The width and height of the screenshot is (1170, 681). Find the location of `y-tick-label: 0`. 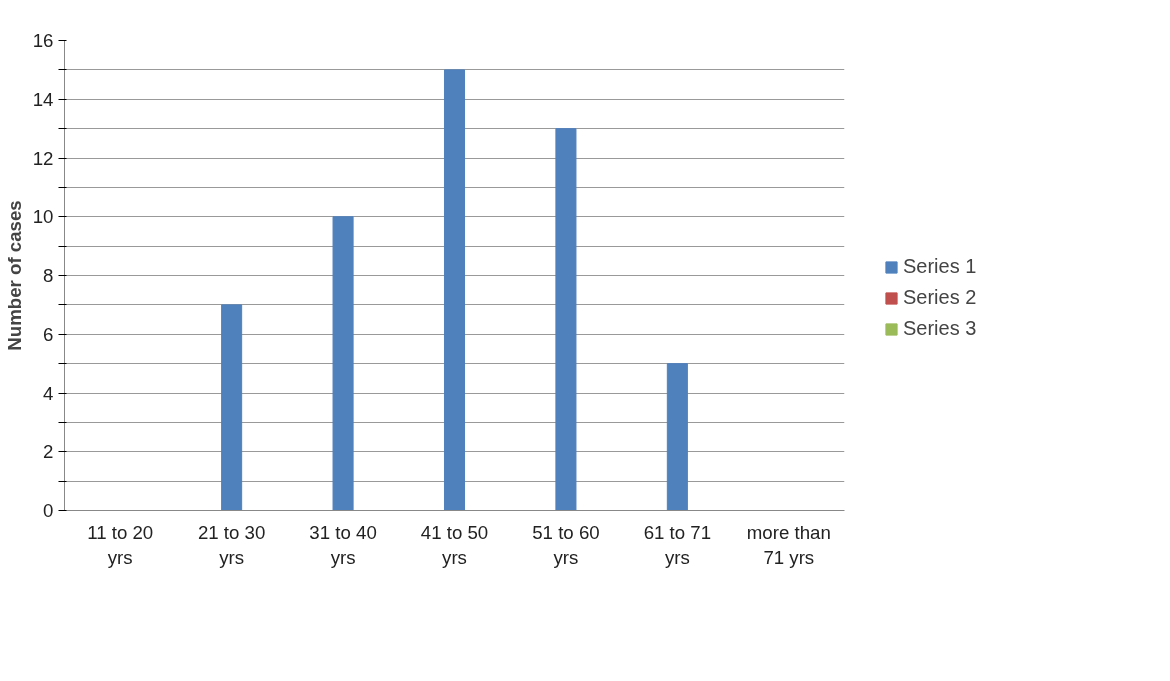

y-tick-label: 0 is located at coordinates (48, 510).